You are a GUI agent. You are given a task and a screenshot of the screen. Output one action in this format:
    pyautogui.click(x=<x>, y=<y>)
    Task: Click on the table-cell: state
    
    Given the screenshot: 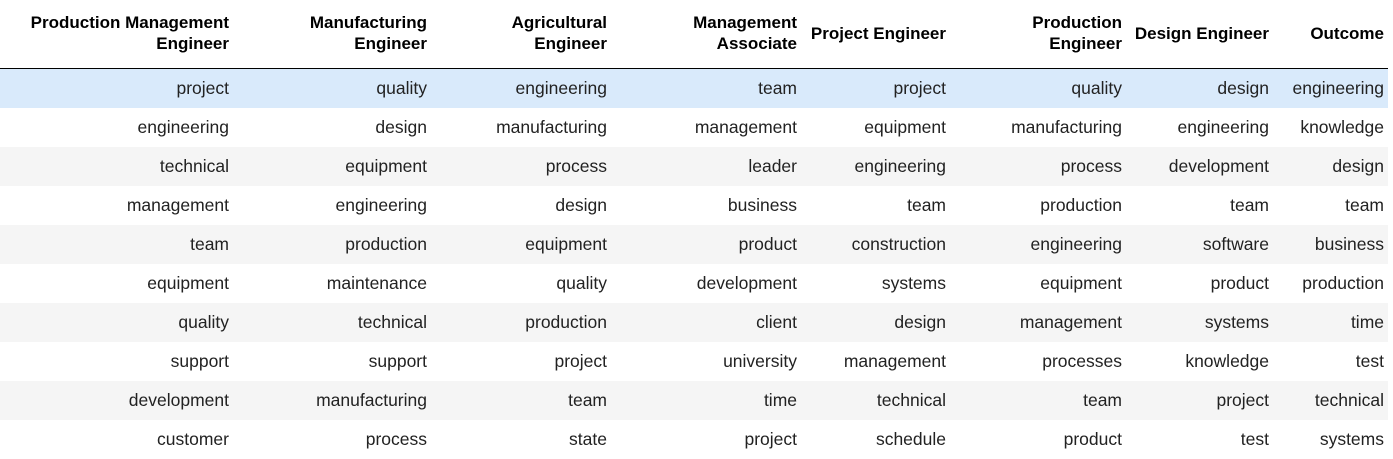 What is the action you would take?
    pyautogui.click(x=525, y=439)
    